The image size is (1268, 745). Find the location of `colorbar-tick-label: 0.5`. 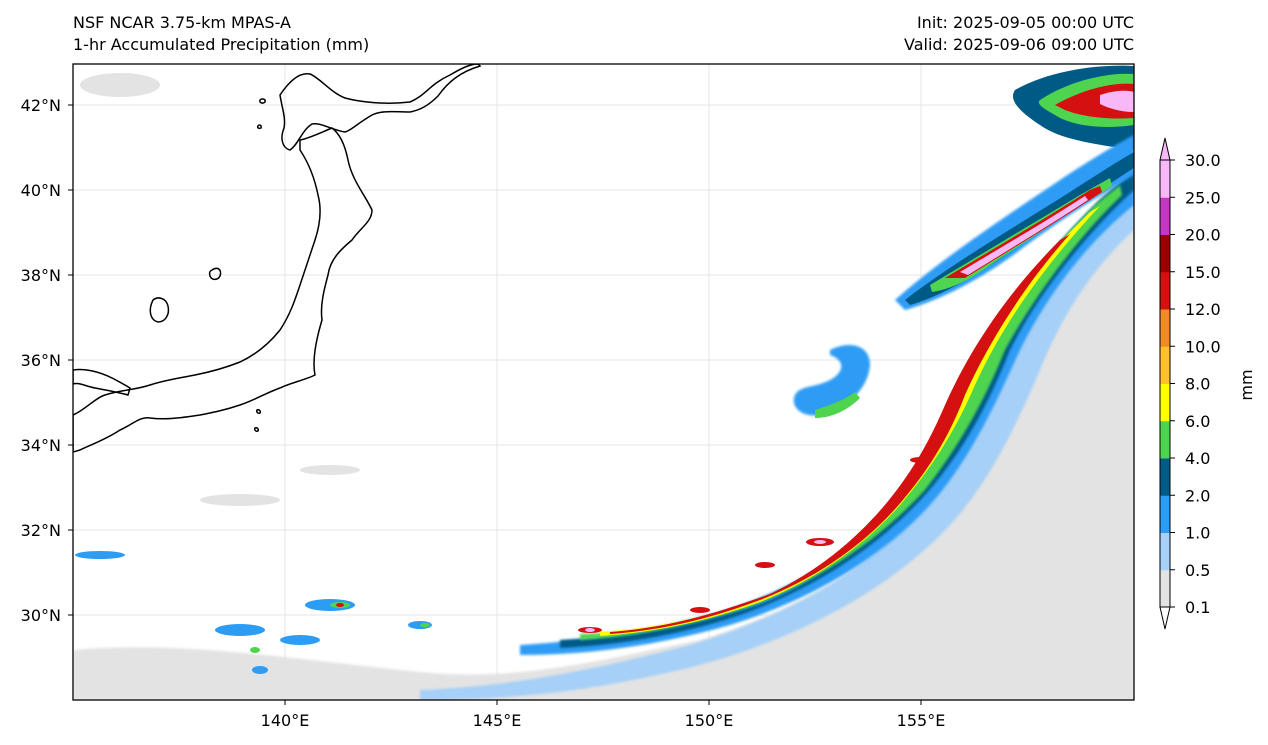

colorbar-tick-label: 0.5 is located at coordinates (1197, 570).